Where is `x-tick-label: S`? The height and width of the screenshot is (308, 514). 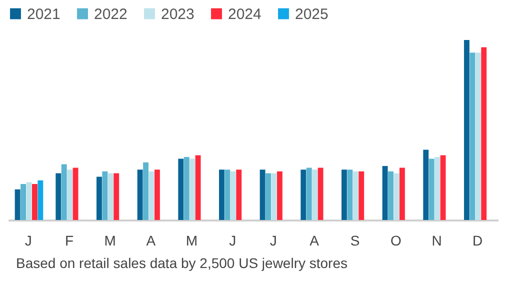 x-tick-label: S is located at coordinates (355, 240).